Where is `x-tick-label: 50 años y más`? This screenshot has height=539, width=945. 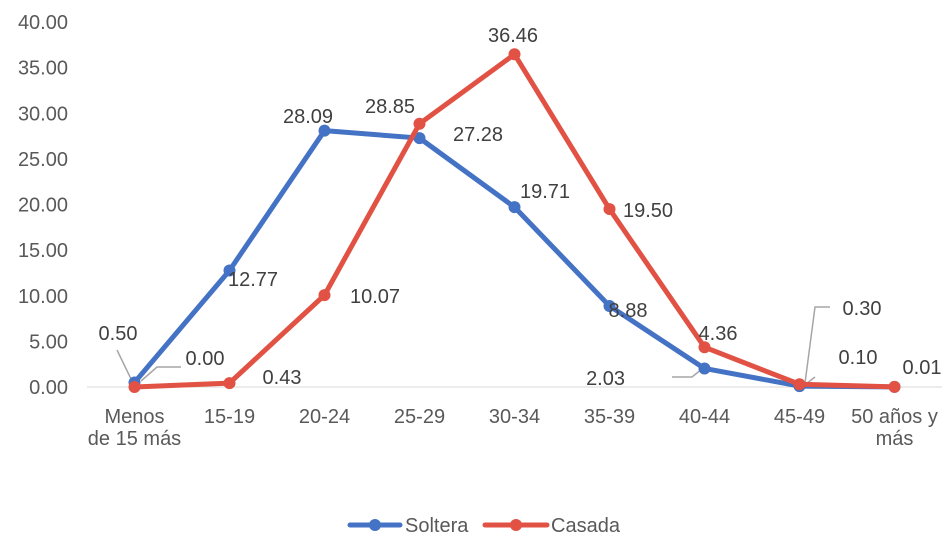
x-tick-label: 50 años y más is located at coordinates (894, 428).